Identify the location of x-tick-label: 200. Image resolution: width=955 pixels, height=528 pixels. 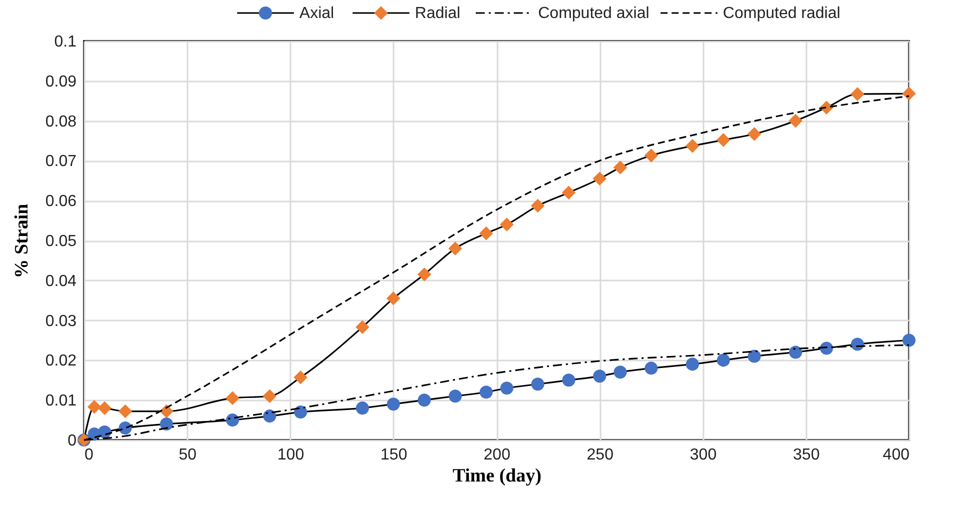
(497, 455).